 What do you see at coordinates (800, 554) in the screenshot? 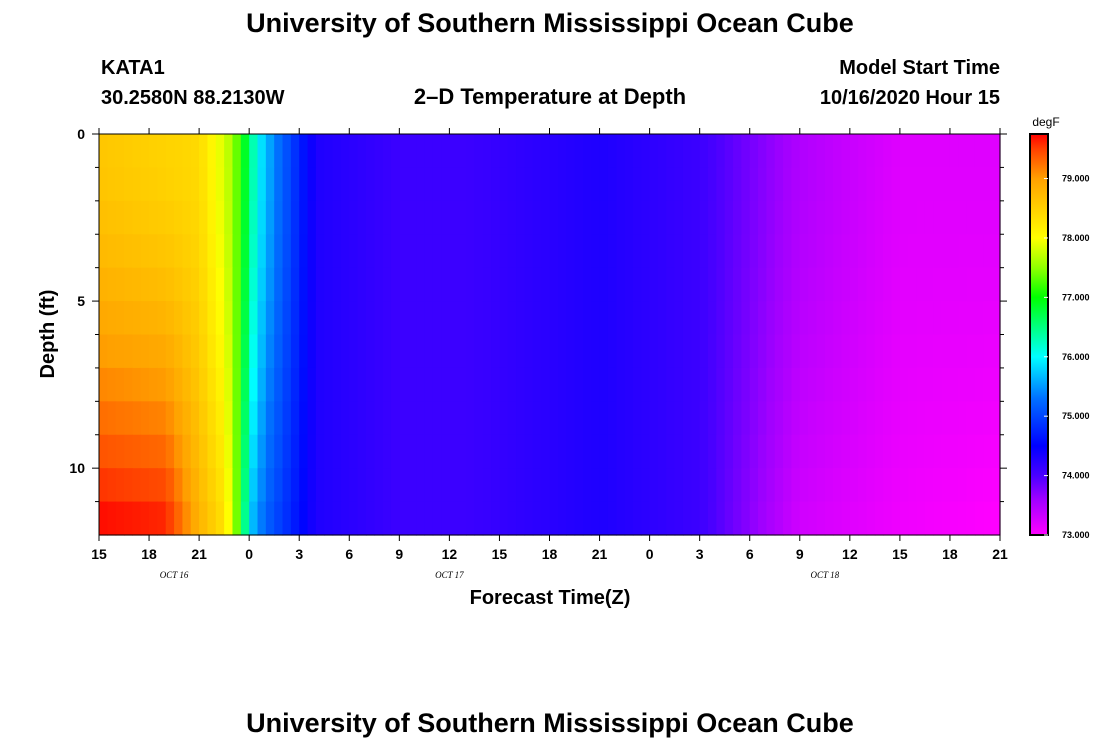
I see `x-tick-label: 9` at bounding box center [800, 554].